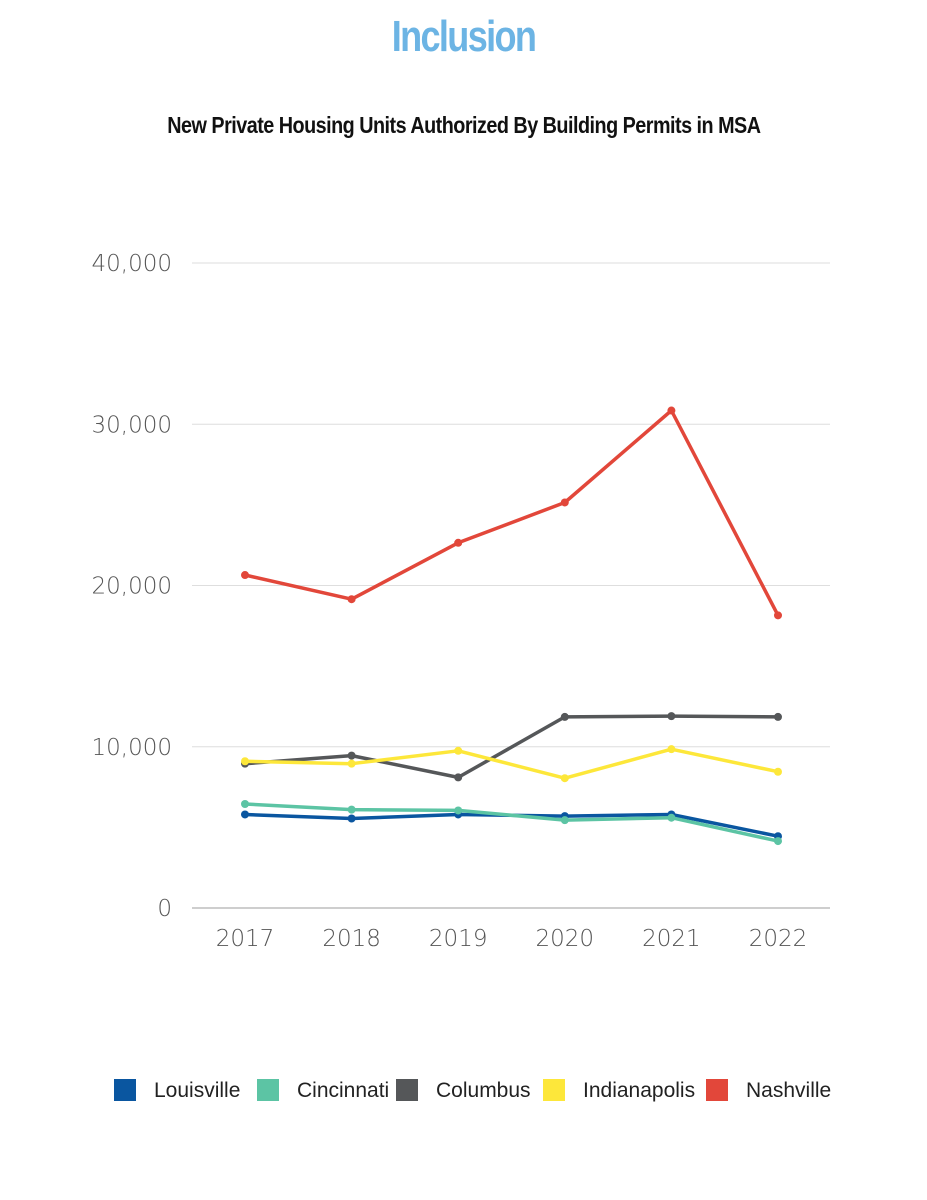 This screenshot has height=1200, width=927. I want to click on legend-label: Columbus, so click(483, 1090).